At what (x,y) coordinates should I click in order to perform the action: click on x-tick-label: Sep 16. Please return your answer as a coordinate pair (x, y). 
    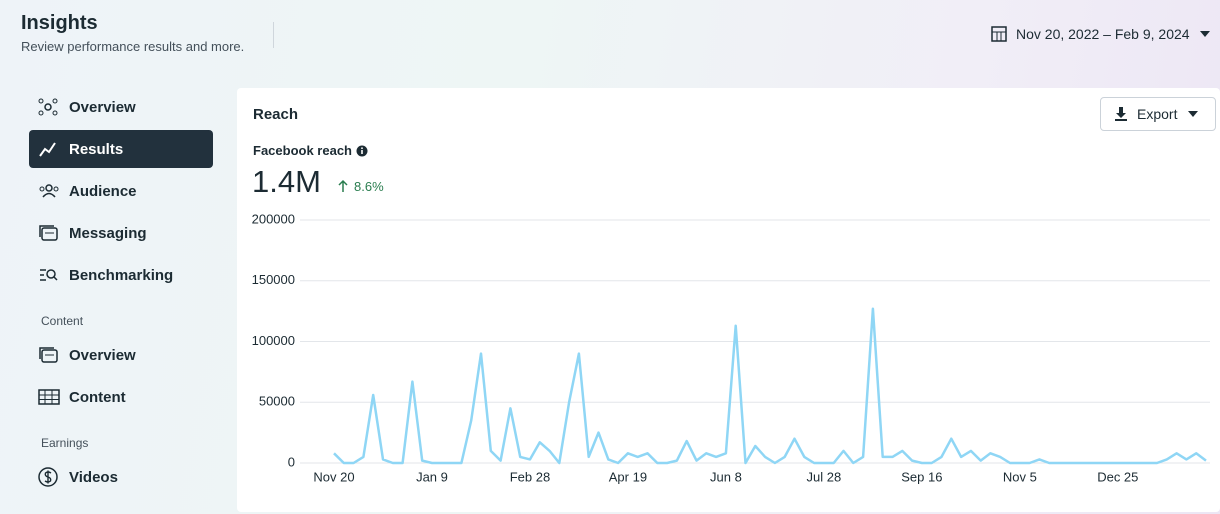
    Looking at the image, I should click on (921, 476).